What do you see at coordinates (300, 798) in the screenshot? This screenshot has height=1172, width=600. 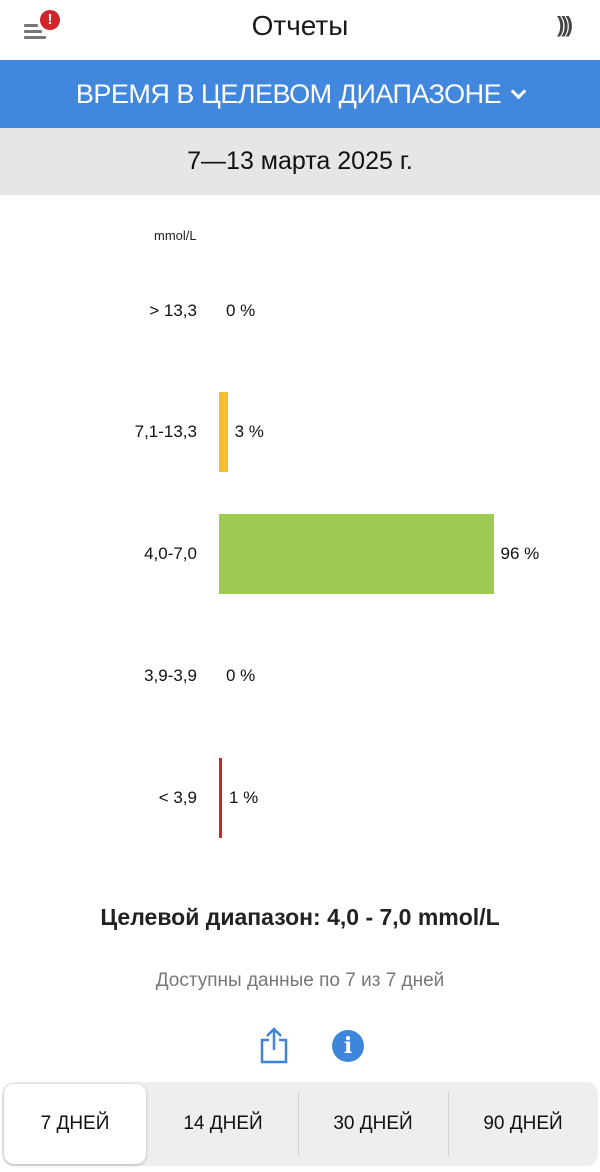 I see `chart-row: < 3,9 1 %` at bounding box center [300, 798].